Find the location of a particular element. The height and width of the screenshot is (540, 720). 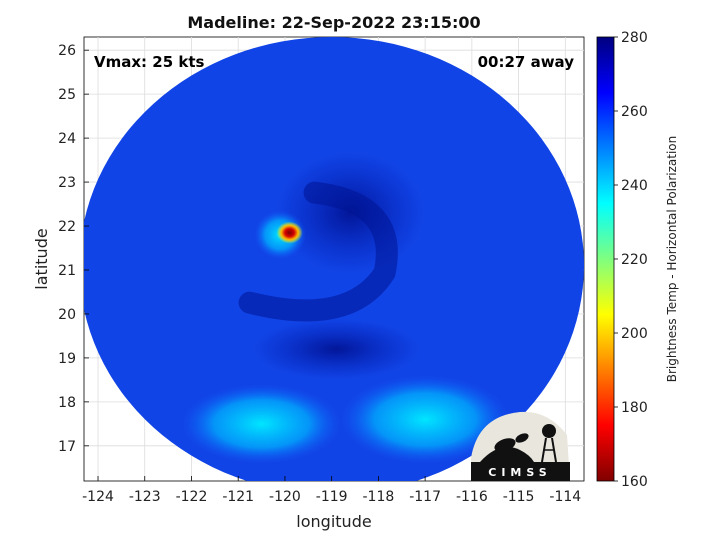

x-tick-label: -114 is located at coordinates (565, 497).